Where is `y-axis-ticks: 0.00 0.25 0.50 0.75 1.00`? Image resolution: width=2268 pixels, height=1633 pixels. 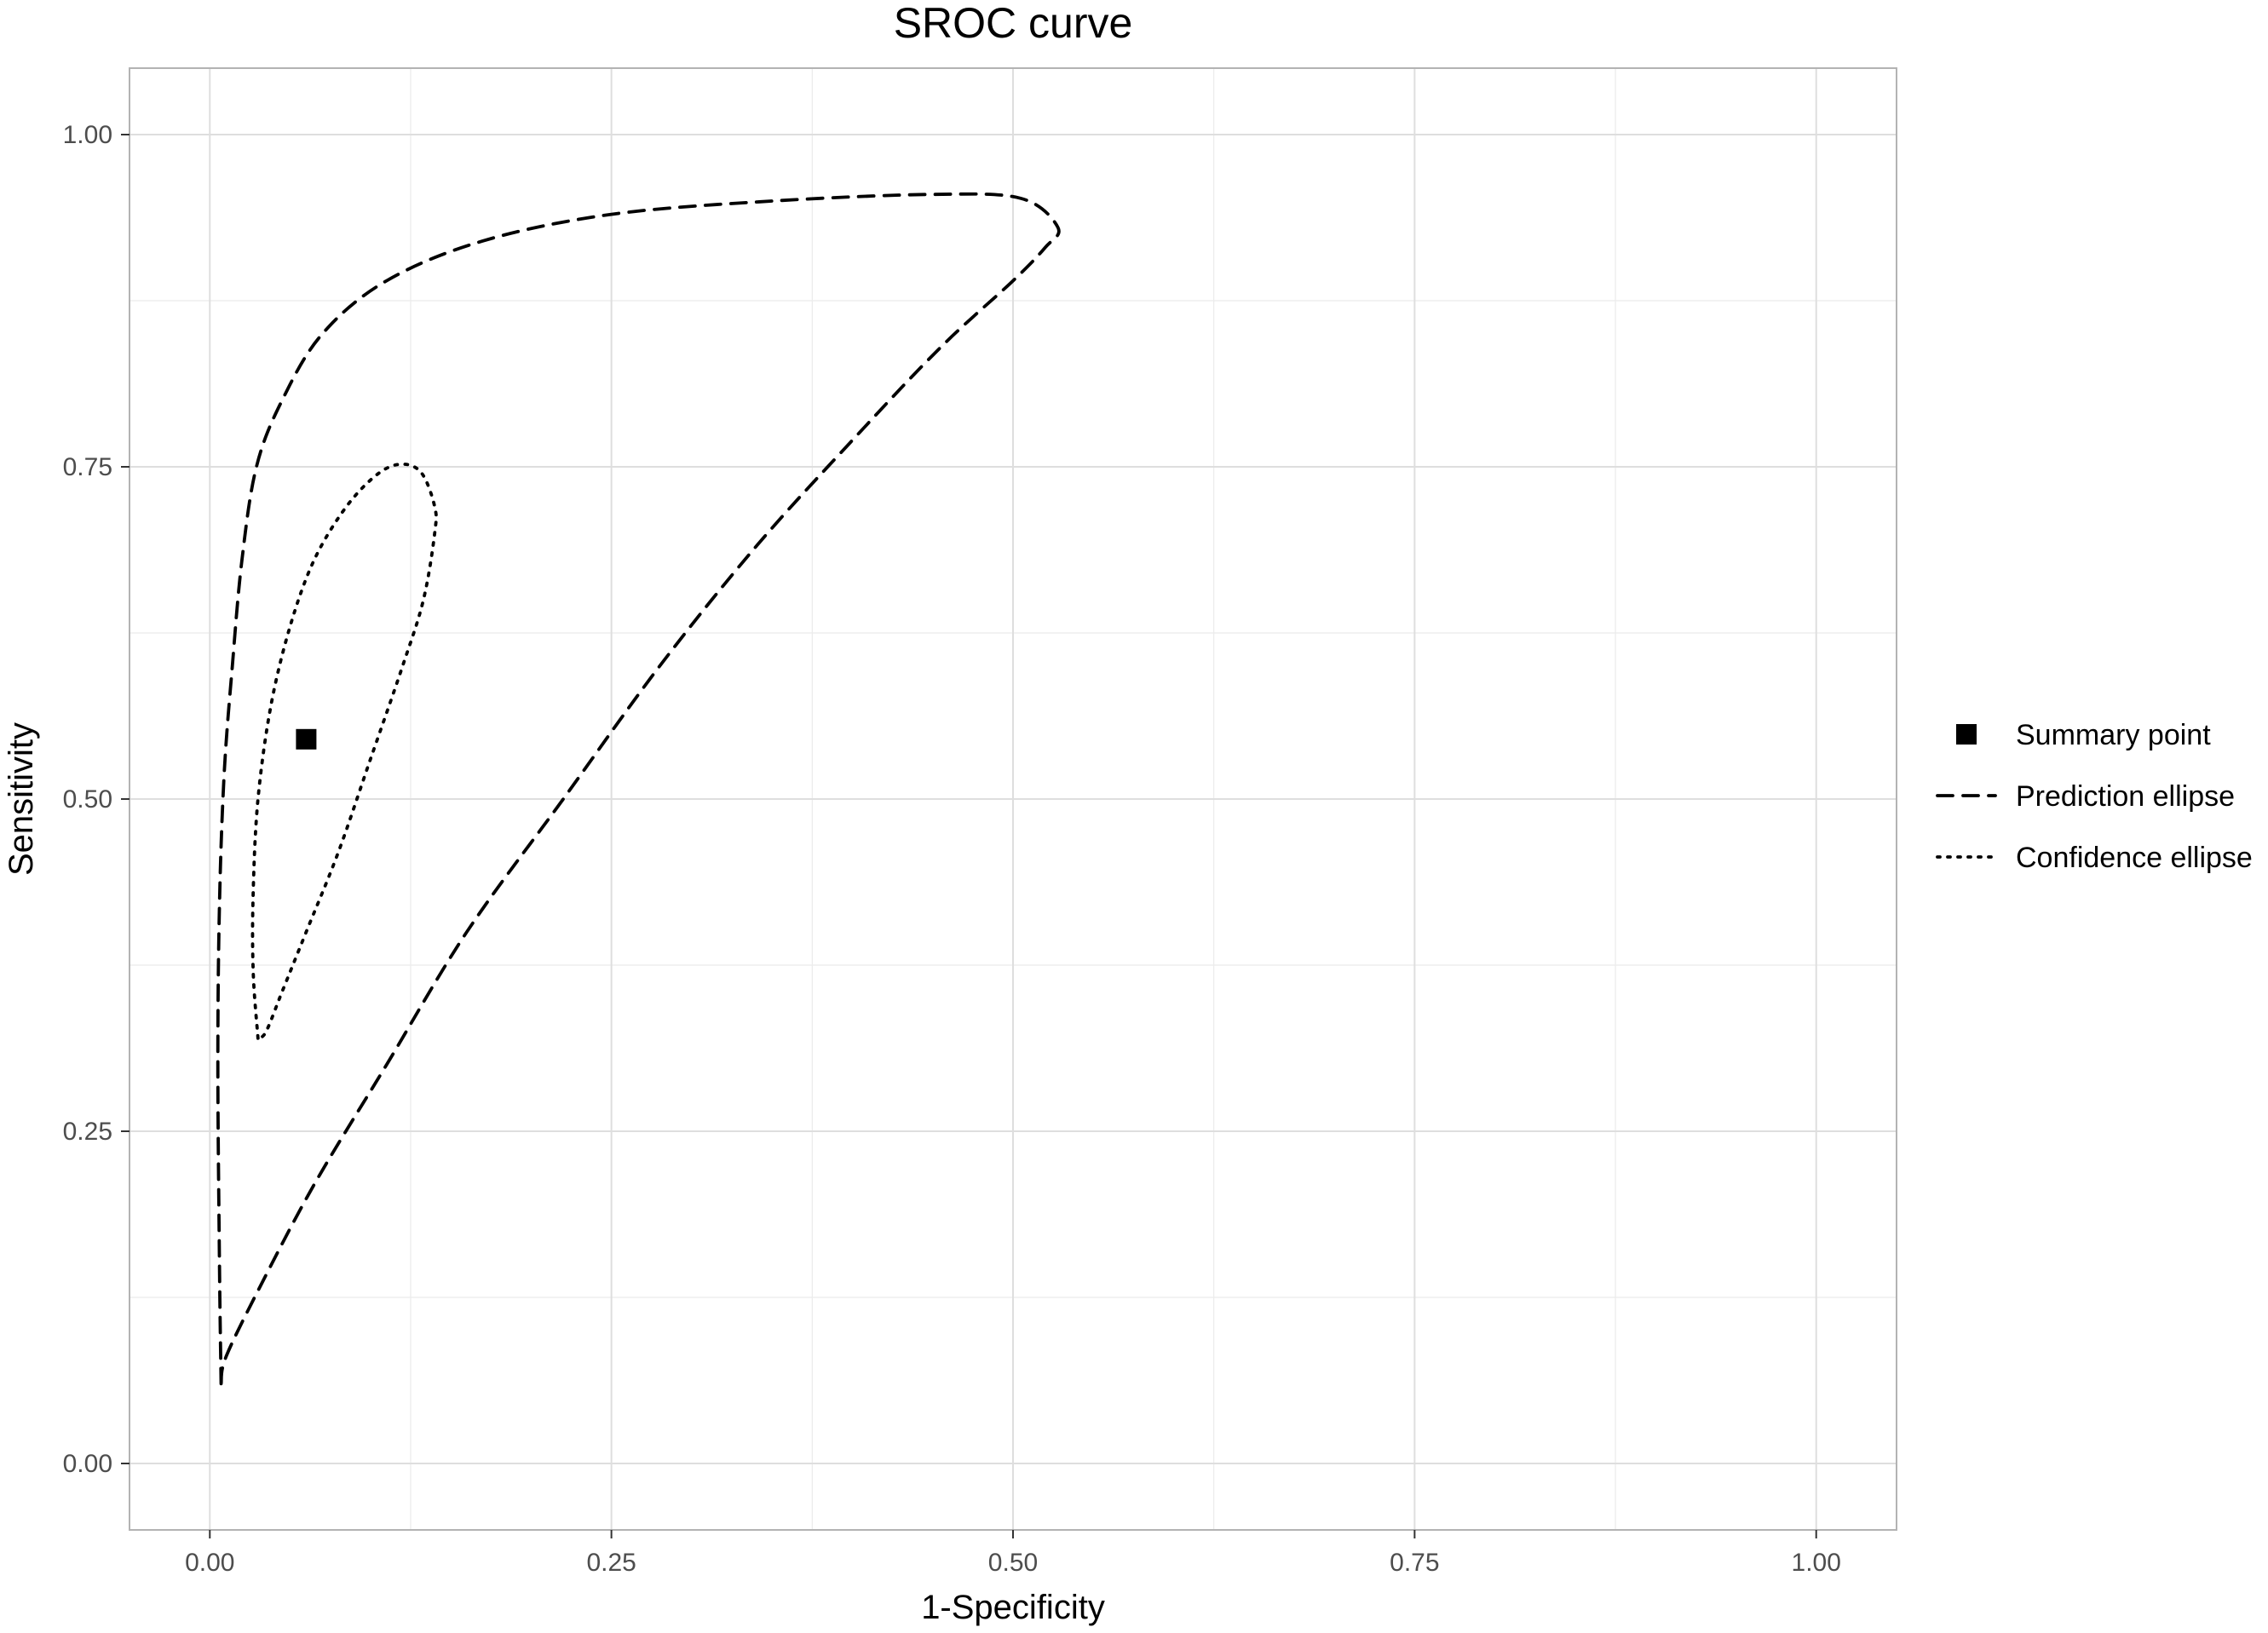
y-axis-ticks: 0.00 0.25 0.50 0.75 1.00 is located at coordinates (96, 799).